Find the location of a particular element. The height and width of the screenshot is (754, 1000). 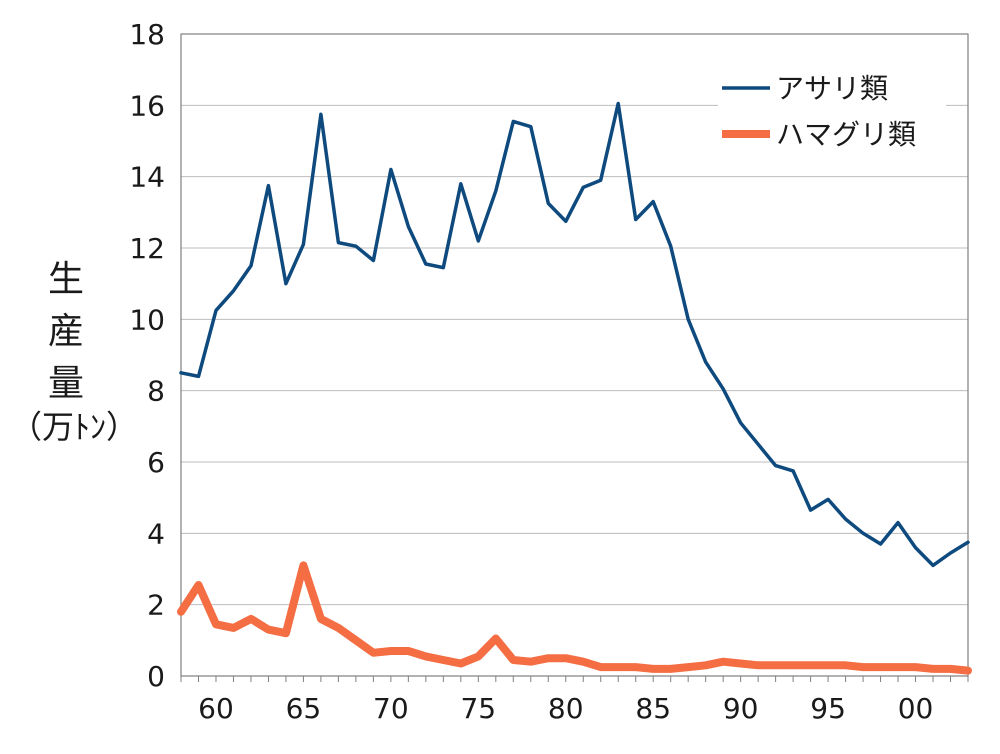

x-tick-label: 65 is located at coordinates (304, 708).